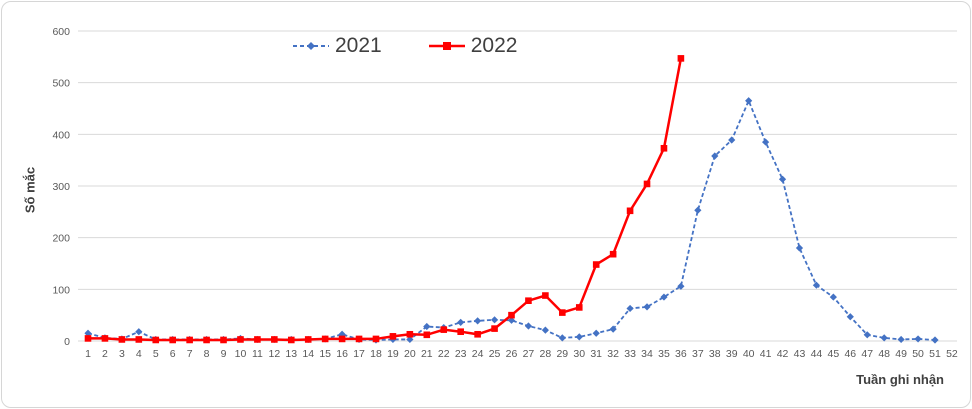  I want to click on svg-text: 20, so click(410, 354).